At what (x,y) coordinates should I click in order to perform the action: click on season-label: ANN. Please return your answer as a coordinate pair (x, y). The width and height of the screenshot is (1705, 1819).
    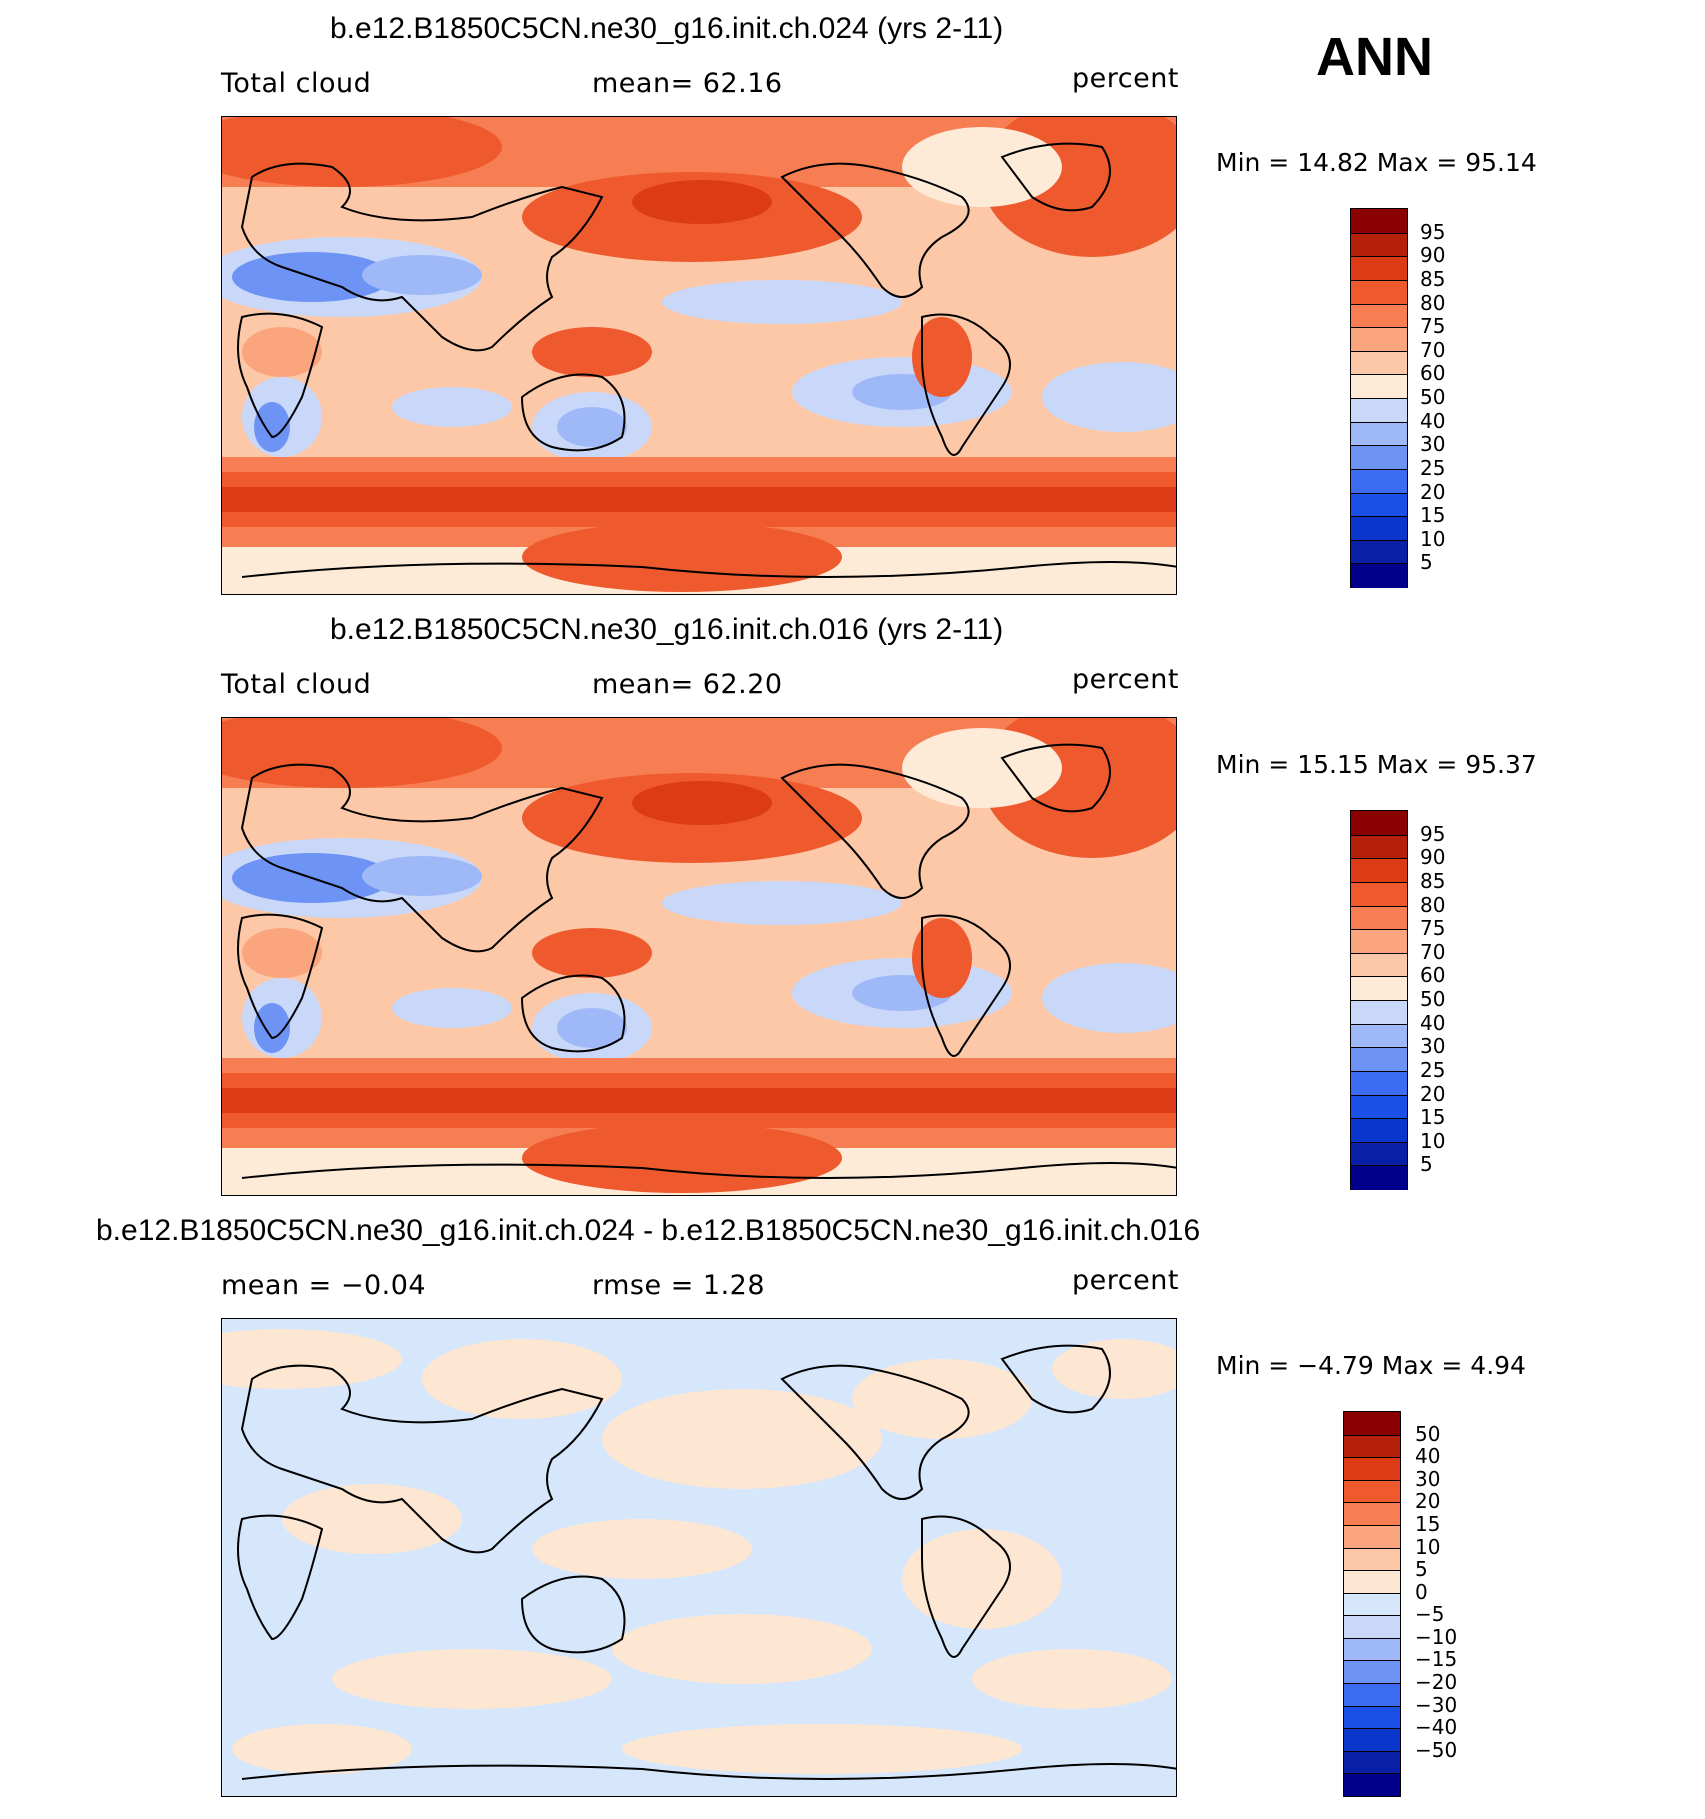
    Looking at the image, I should click on (1374, 57).